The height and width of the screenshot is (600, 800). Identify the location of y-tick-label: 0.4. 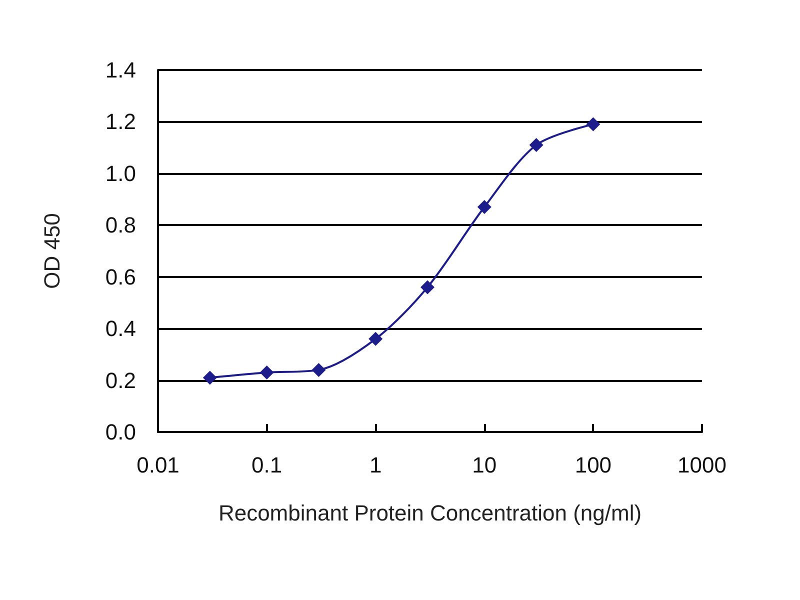
(120, 329).